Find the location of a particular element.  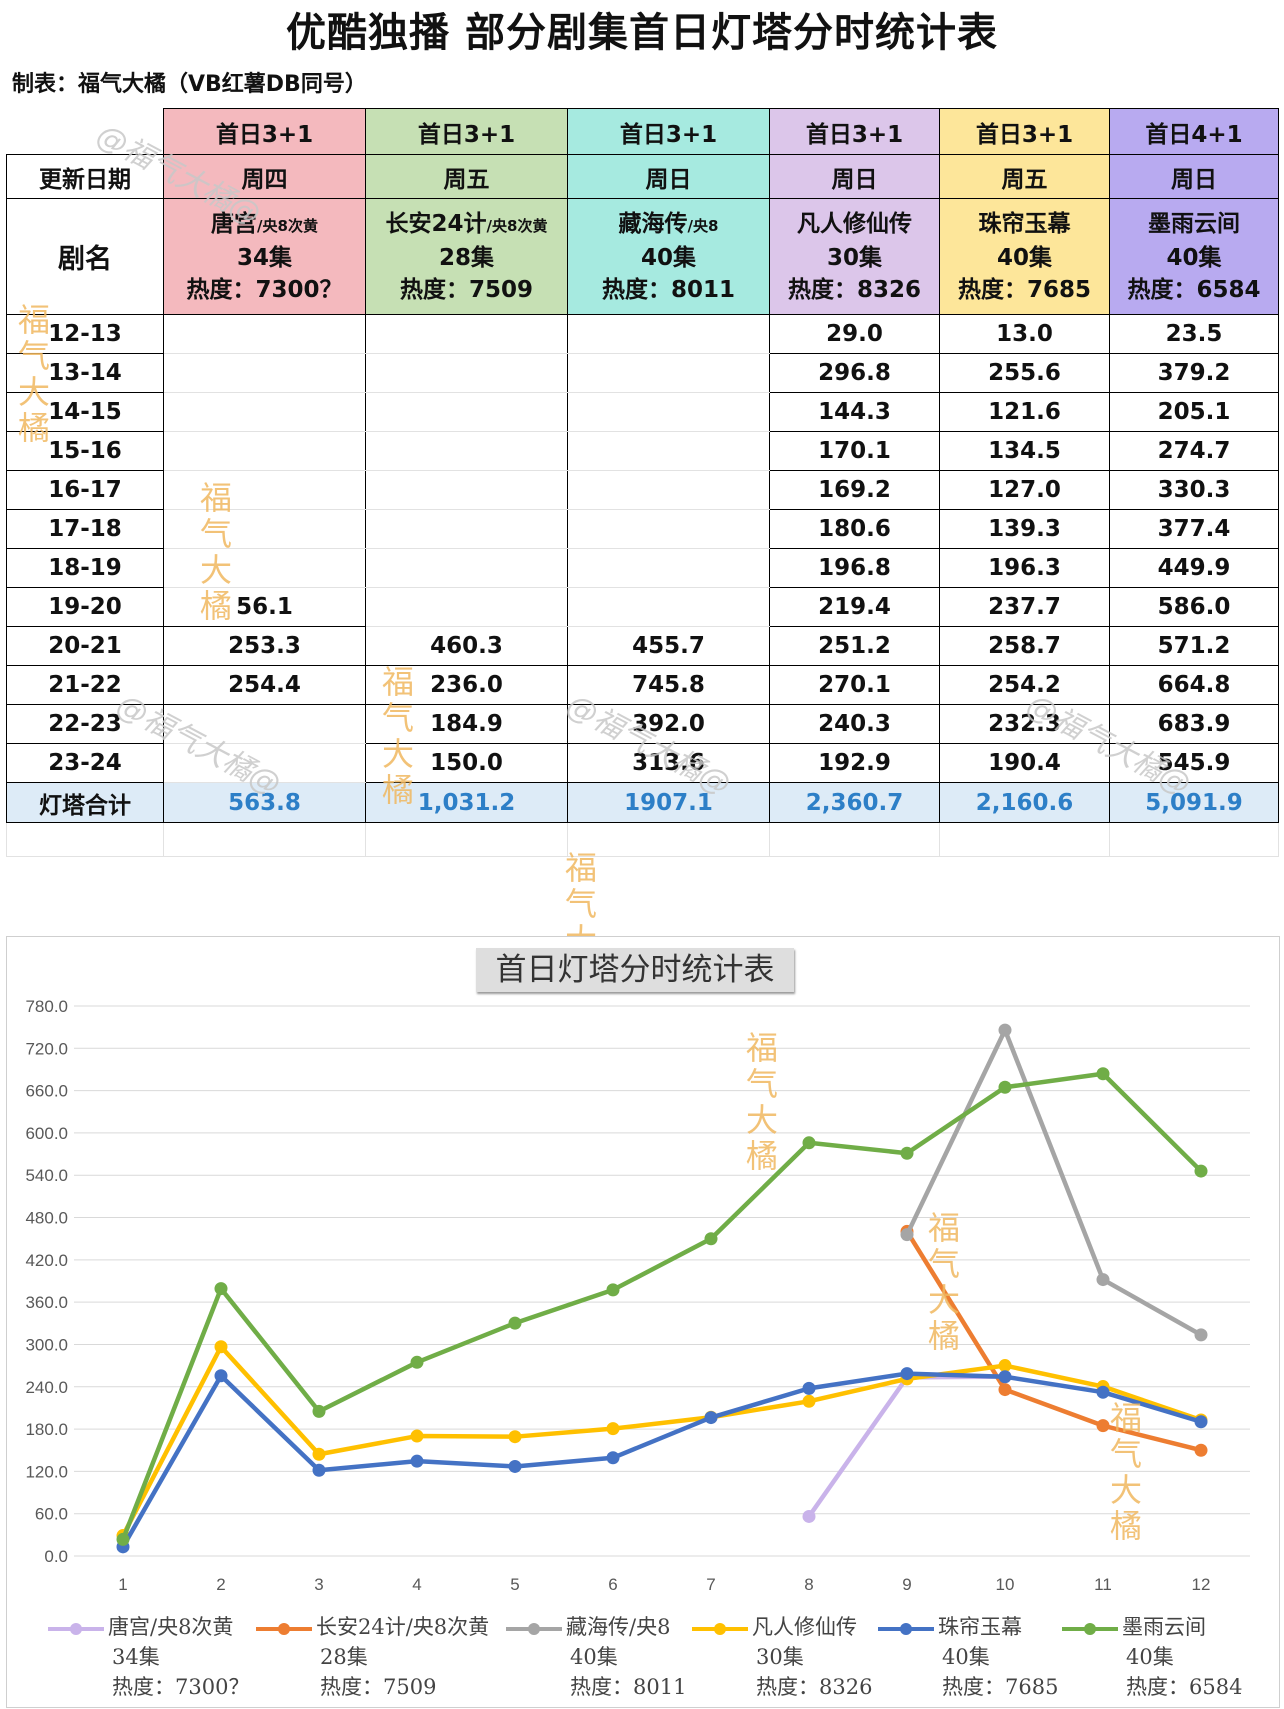

drama-episodes: 30集 is located at coordinates (854, 257).